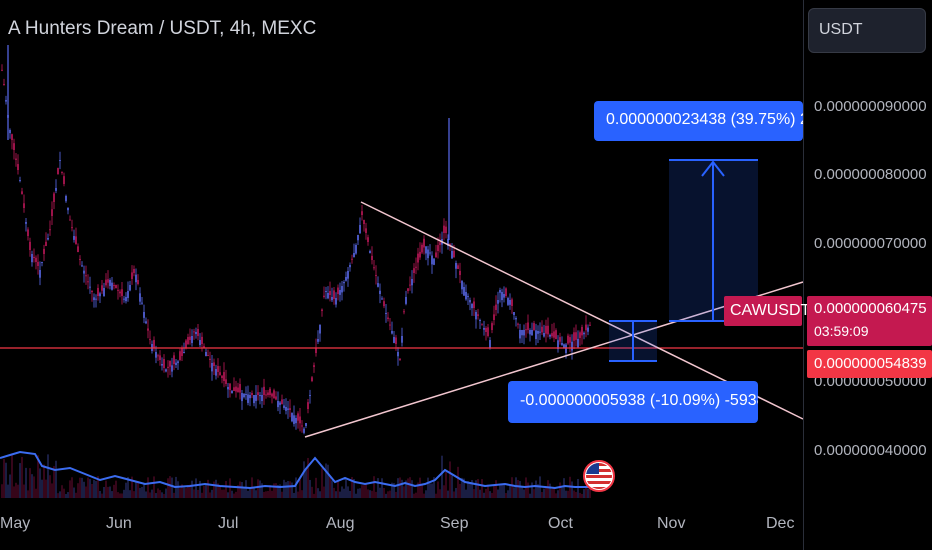 This screenshot has height=550, width=932. What do you see at coordinates (599, 476) in the screenshot?
I see `us-flag-icon` at bounding box center [599, 476].